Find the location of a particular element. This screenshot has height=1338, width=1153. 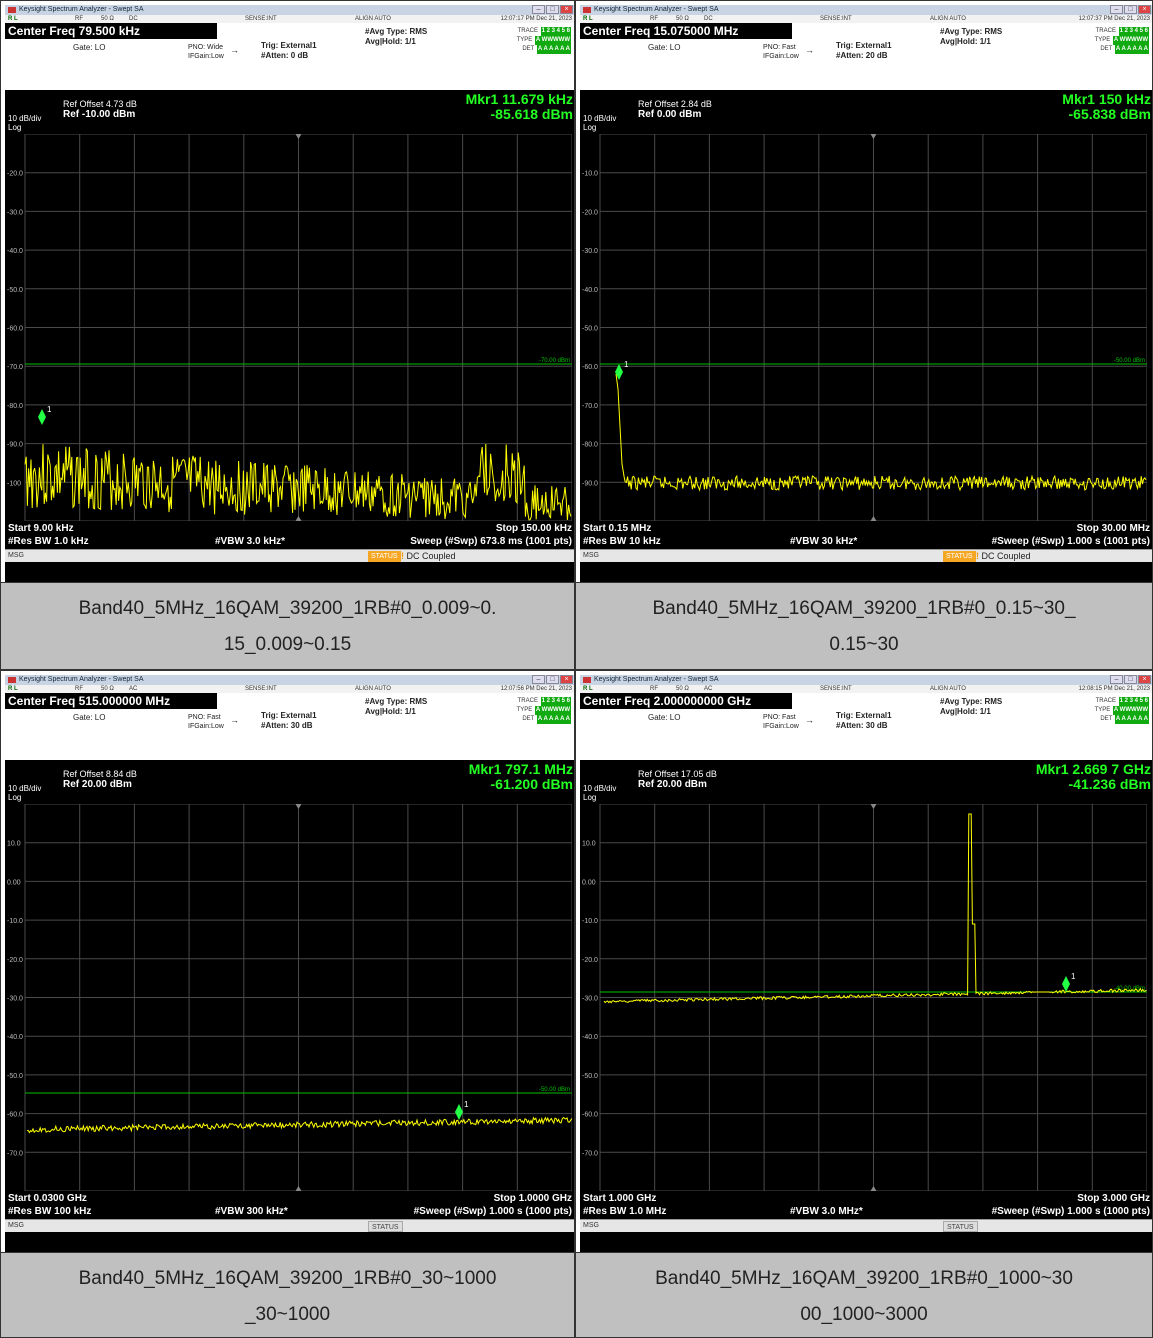

trigger-arrow-icon: → is located at coordinates (809, 50).